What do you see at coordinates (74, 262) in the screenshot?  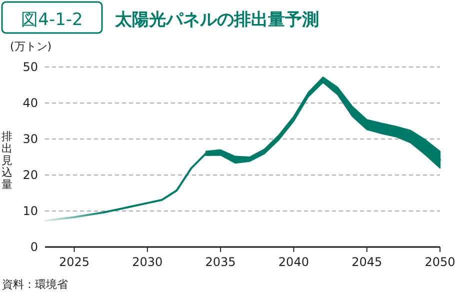 I see `x-tick-label: 2025` at bounding box center [74, 262].